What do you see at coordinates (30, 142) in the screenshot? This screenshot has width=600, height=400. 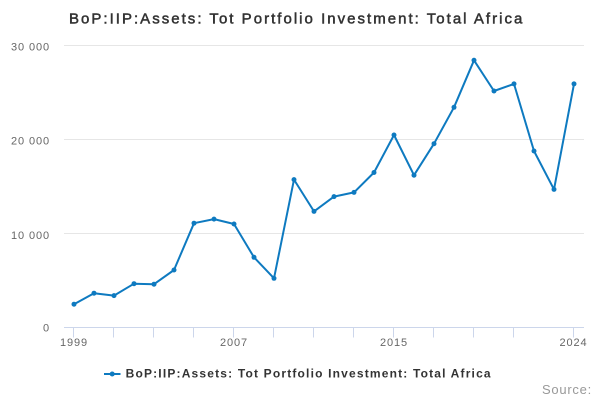 I see `svg-text: 20 000` at bounding box center [30, 142].